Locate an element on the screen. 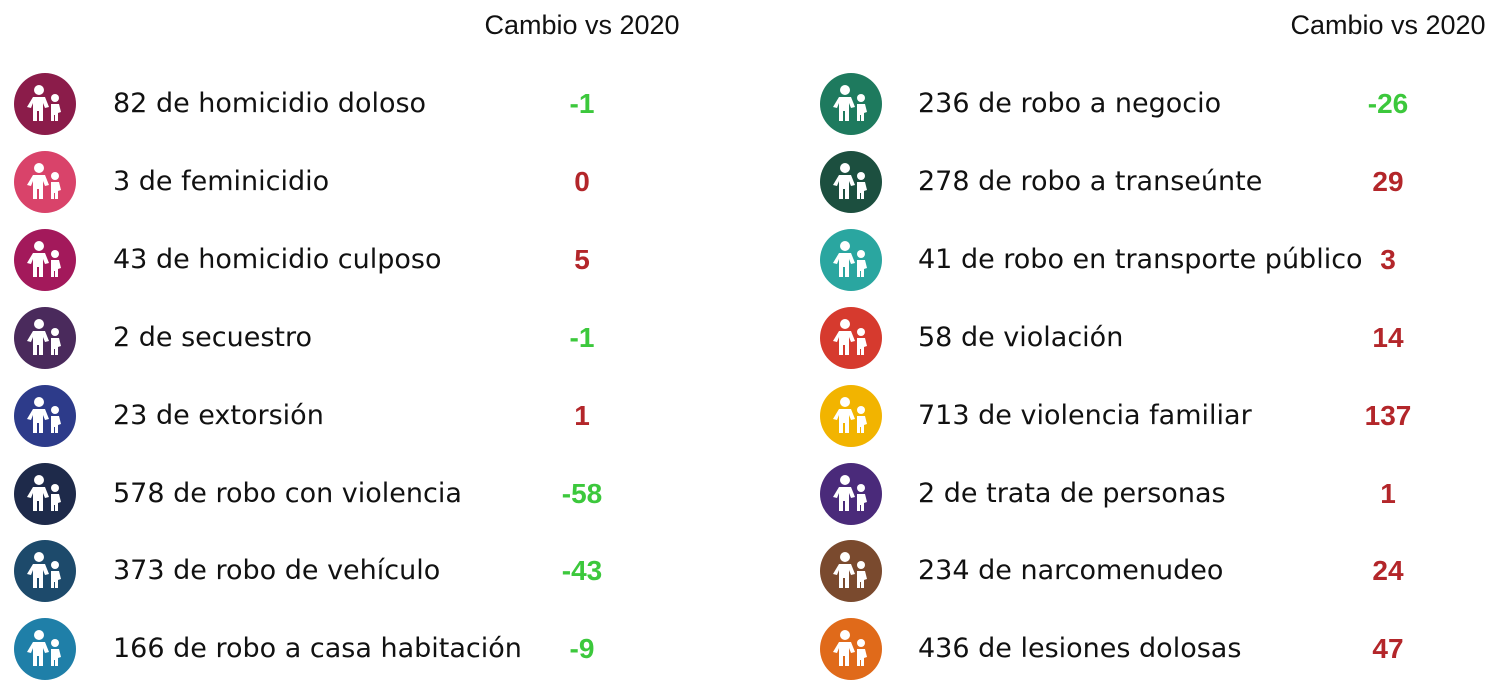 The image size is (1501, 680). crime-name: de robo con violencia is located at coordinates (317, 493).